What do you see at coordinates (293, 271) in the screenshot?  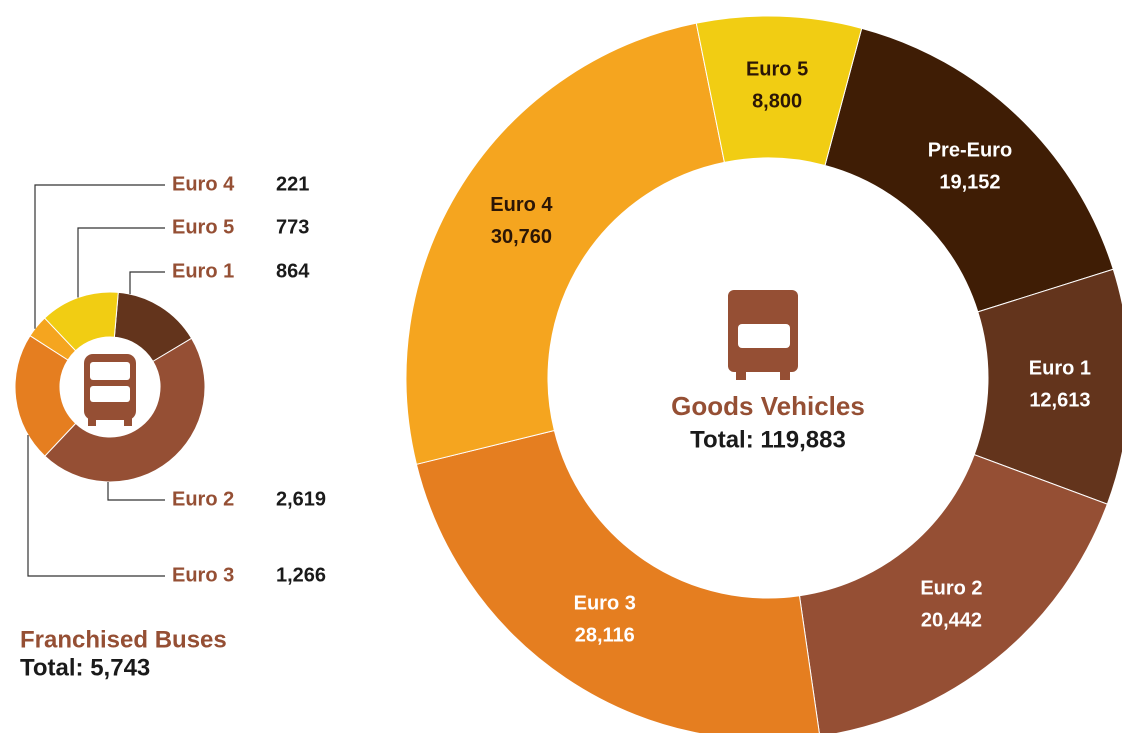 I see `segment-value: 864` at bounding box center [293, 271].